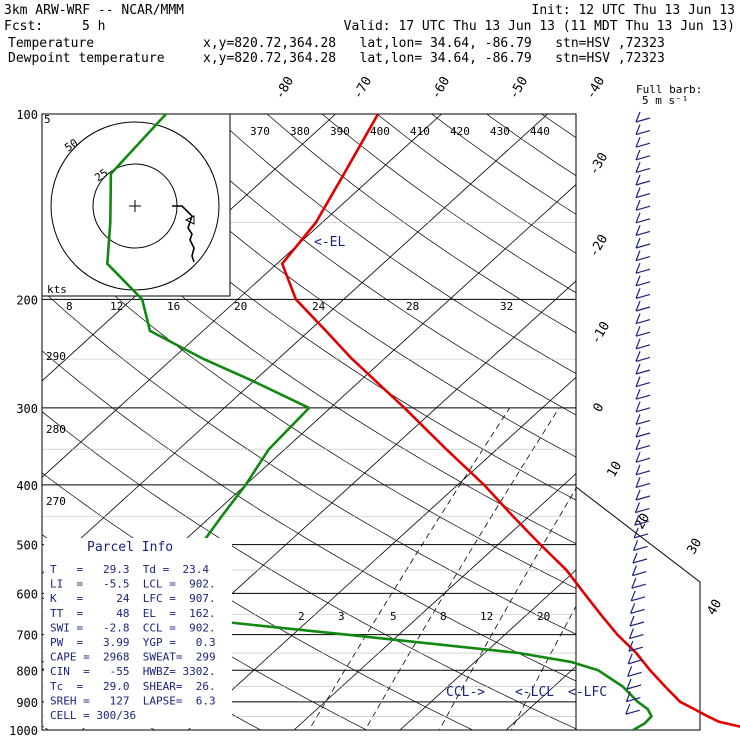 The image size is (740, 740). I want to click on temperature-tick-label: -50, so click(518, 88).